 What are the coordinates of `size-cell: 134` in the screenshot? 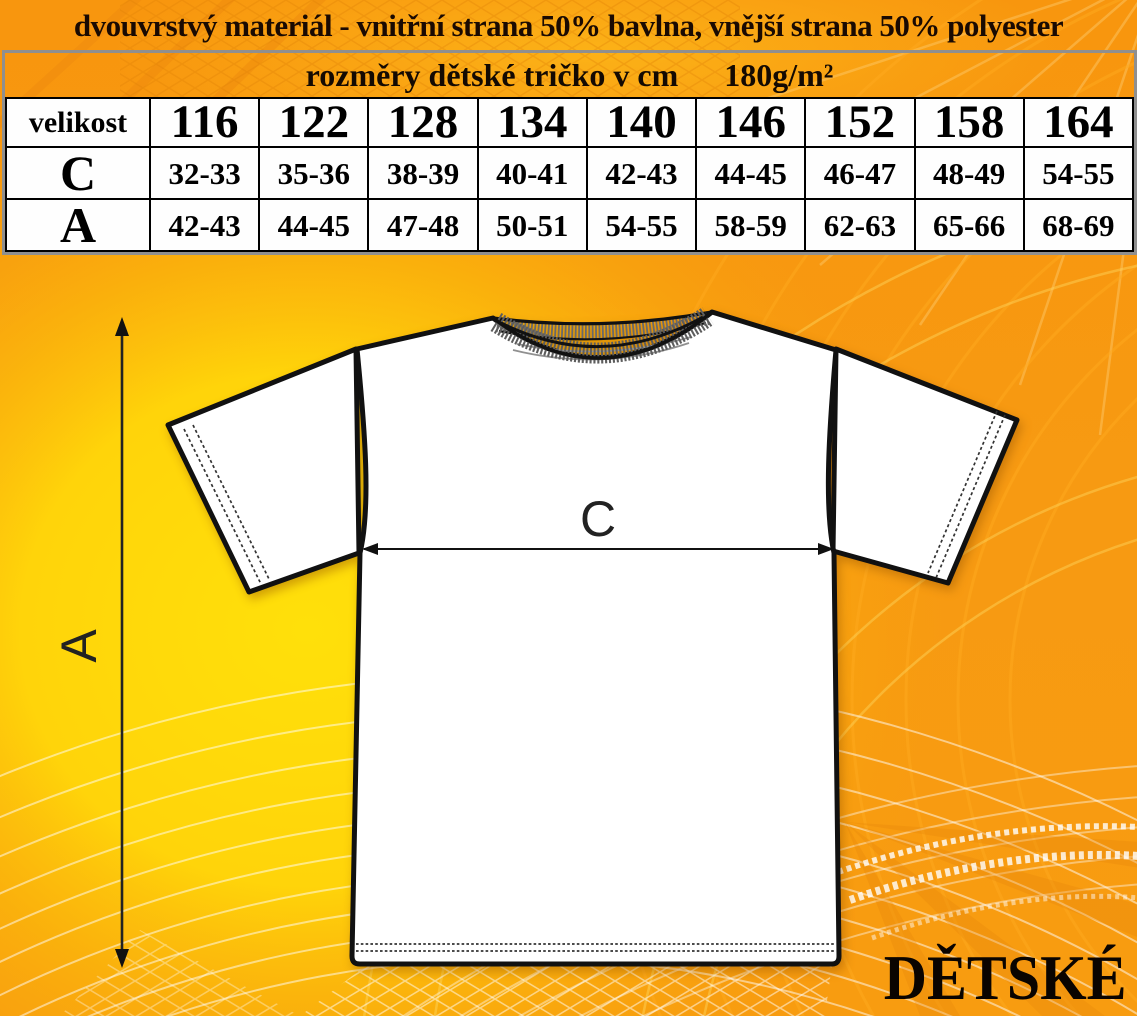 It's located at (532, 122).